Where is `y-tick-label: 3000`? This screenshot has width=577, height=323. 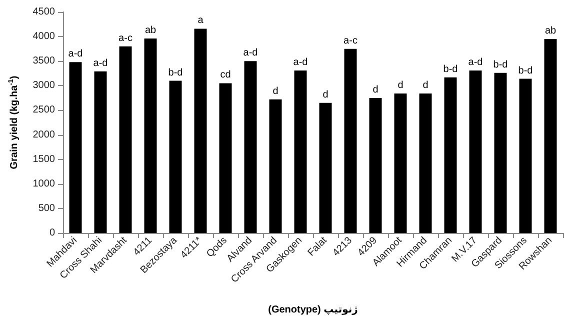 y-tick-label: 3000 is located at coordinates (44, 86).